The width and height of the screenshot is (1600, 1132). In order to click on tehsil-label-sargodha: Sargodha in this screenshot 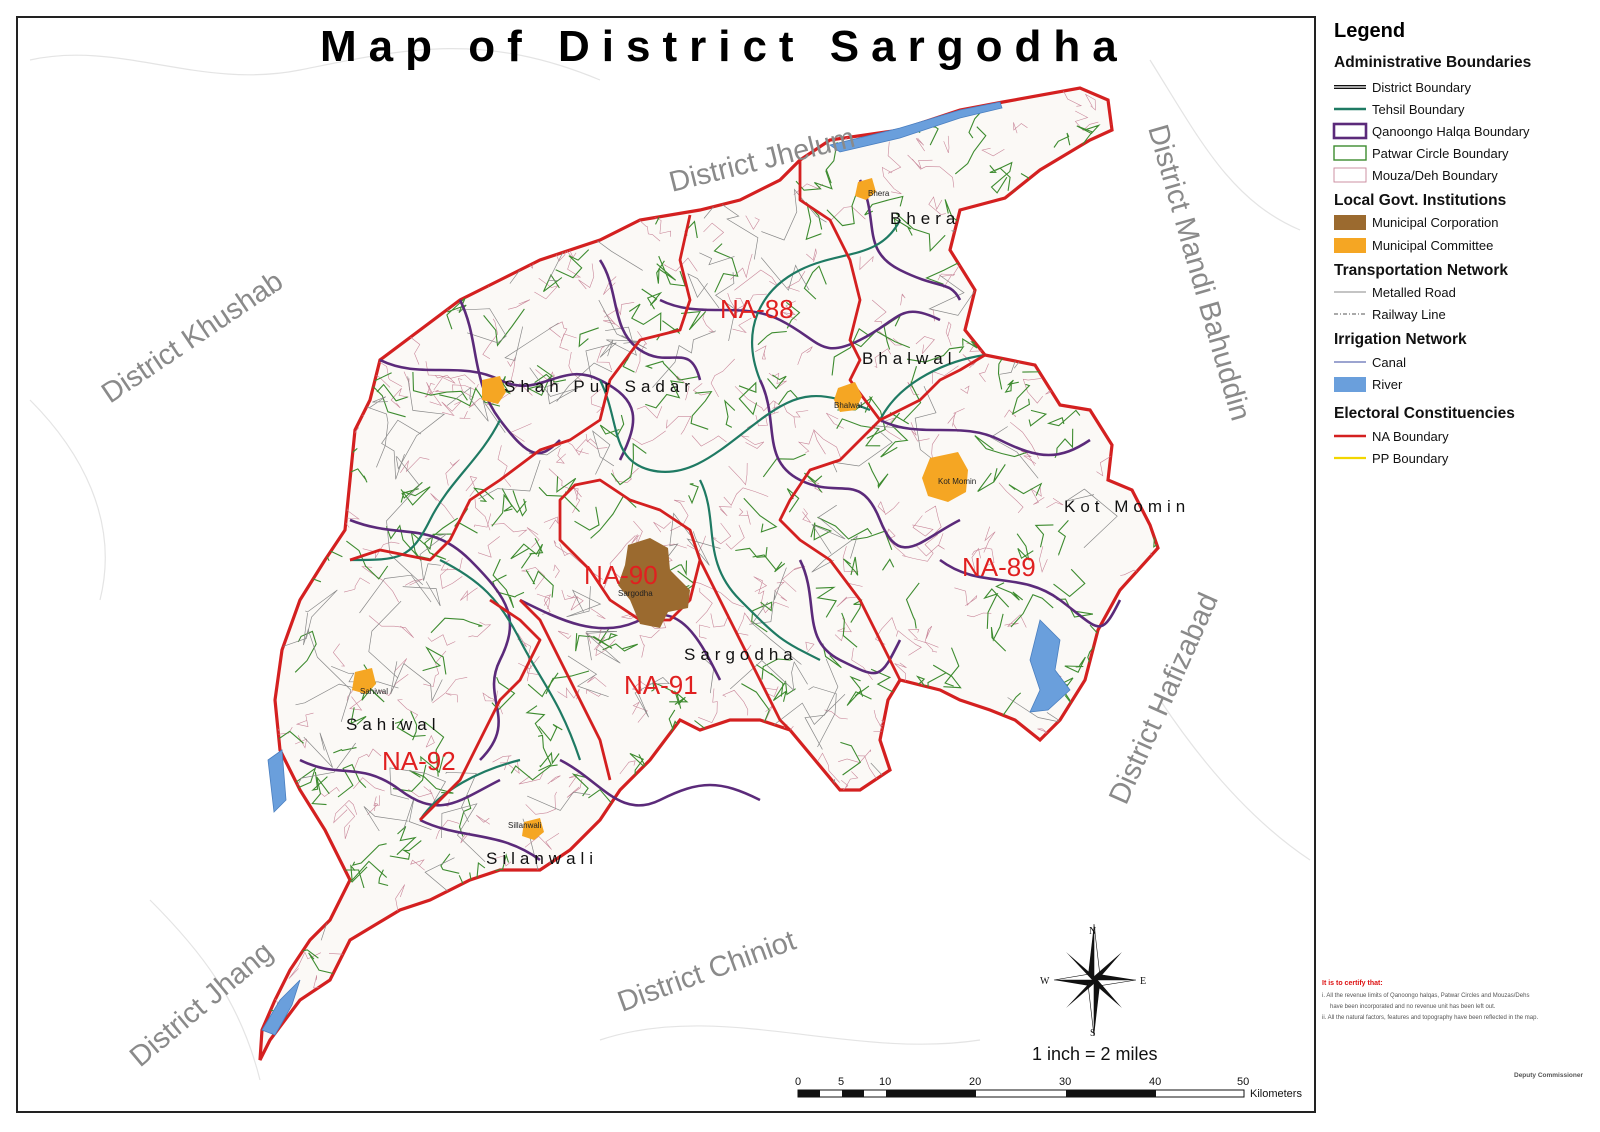, I will do `click(741, 654)`.